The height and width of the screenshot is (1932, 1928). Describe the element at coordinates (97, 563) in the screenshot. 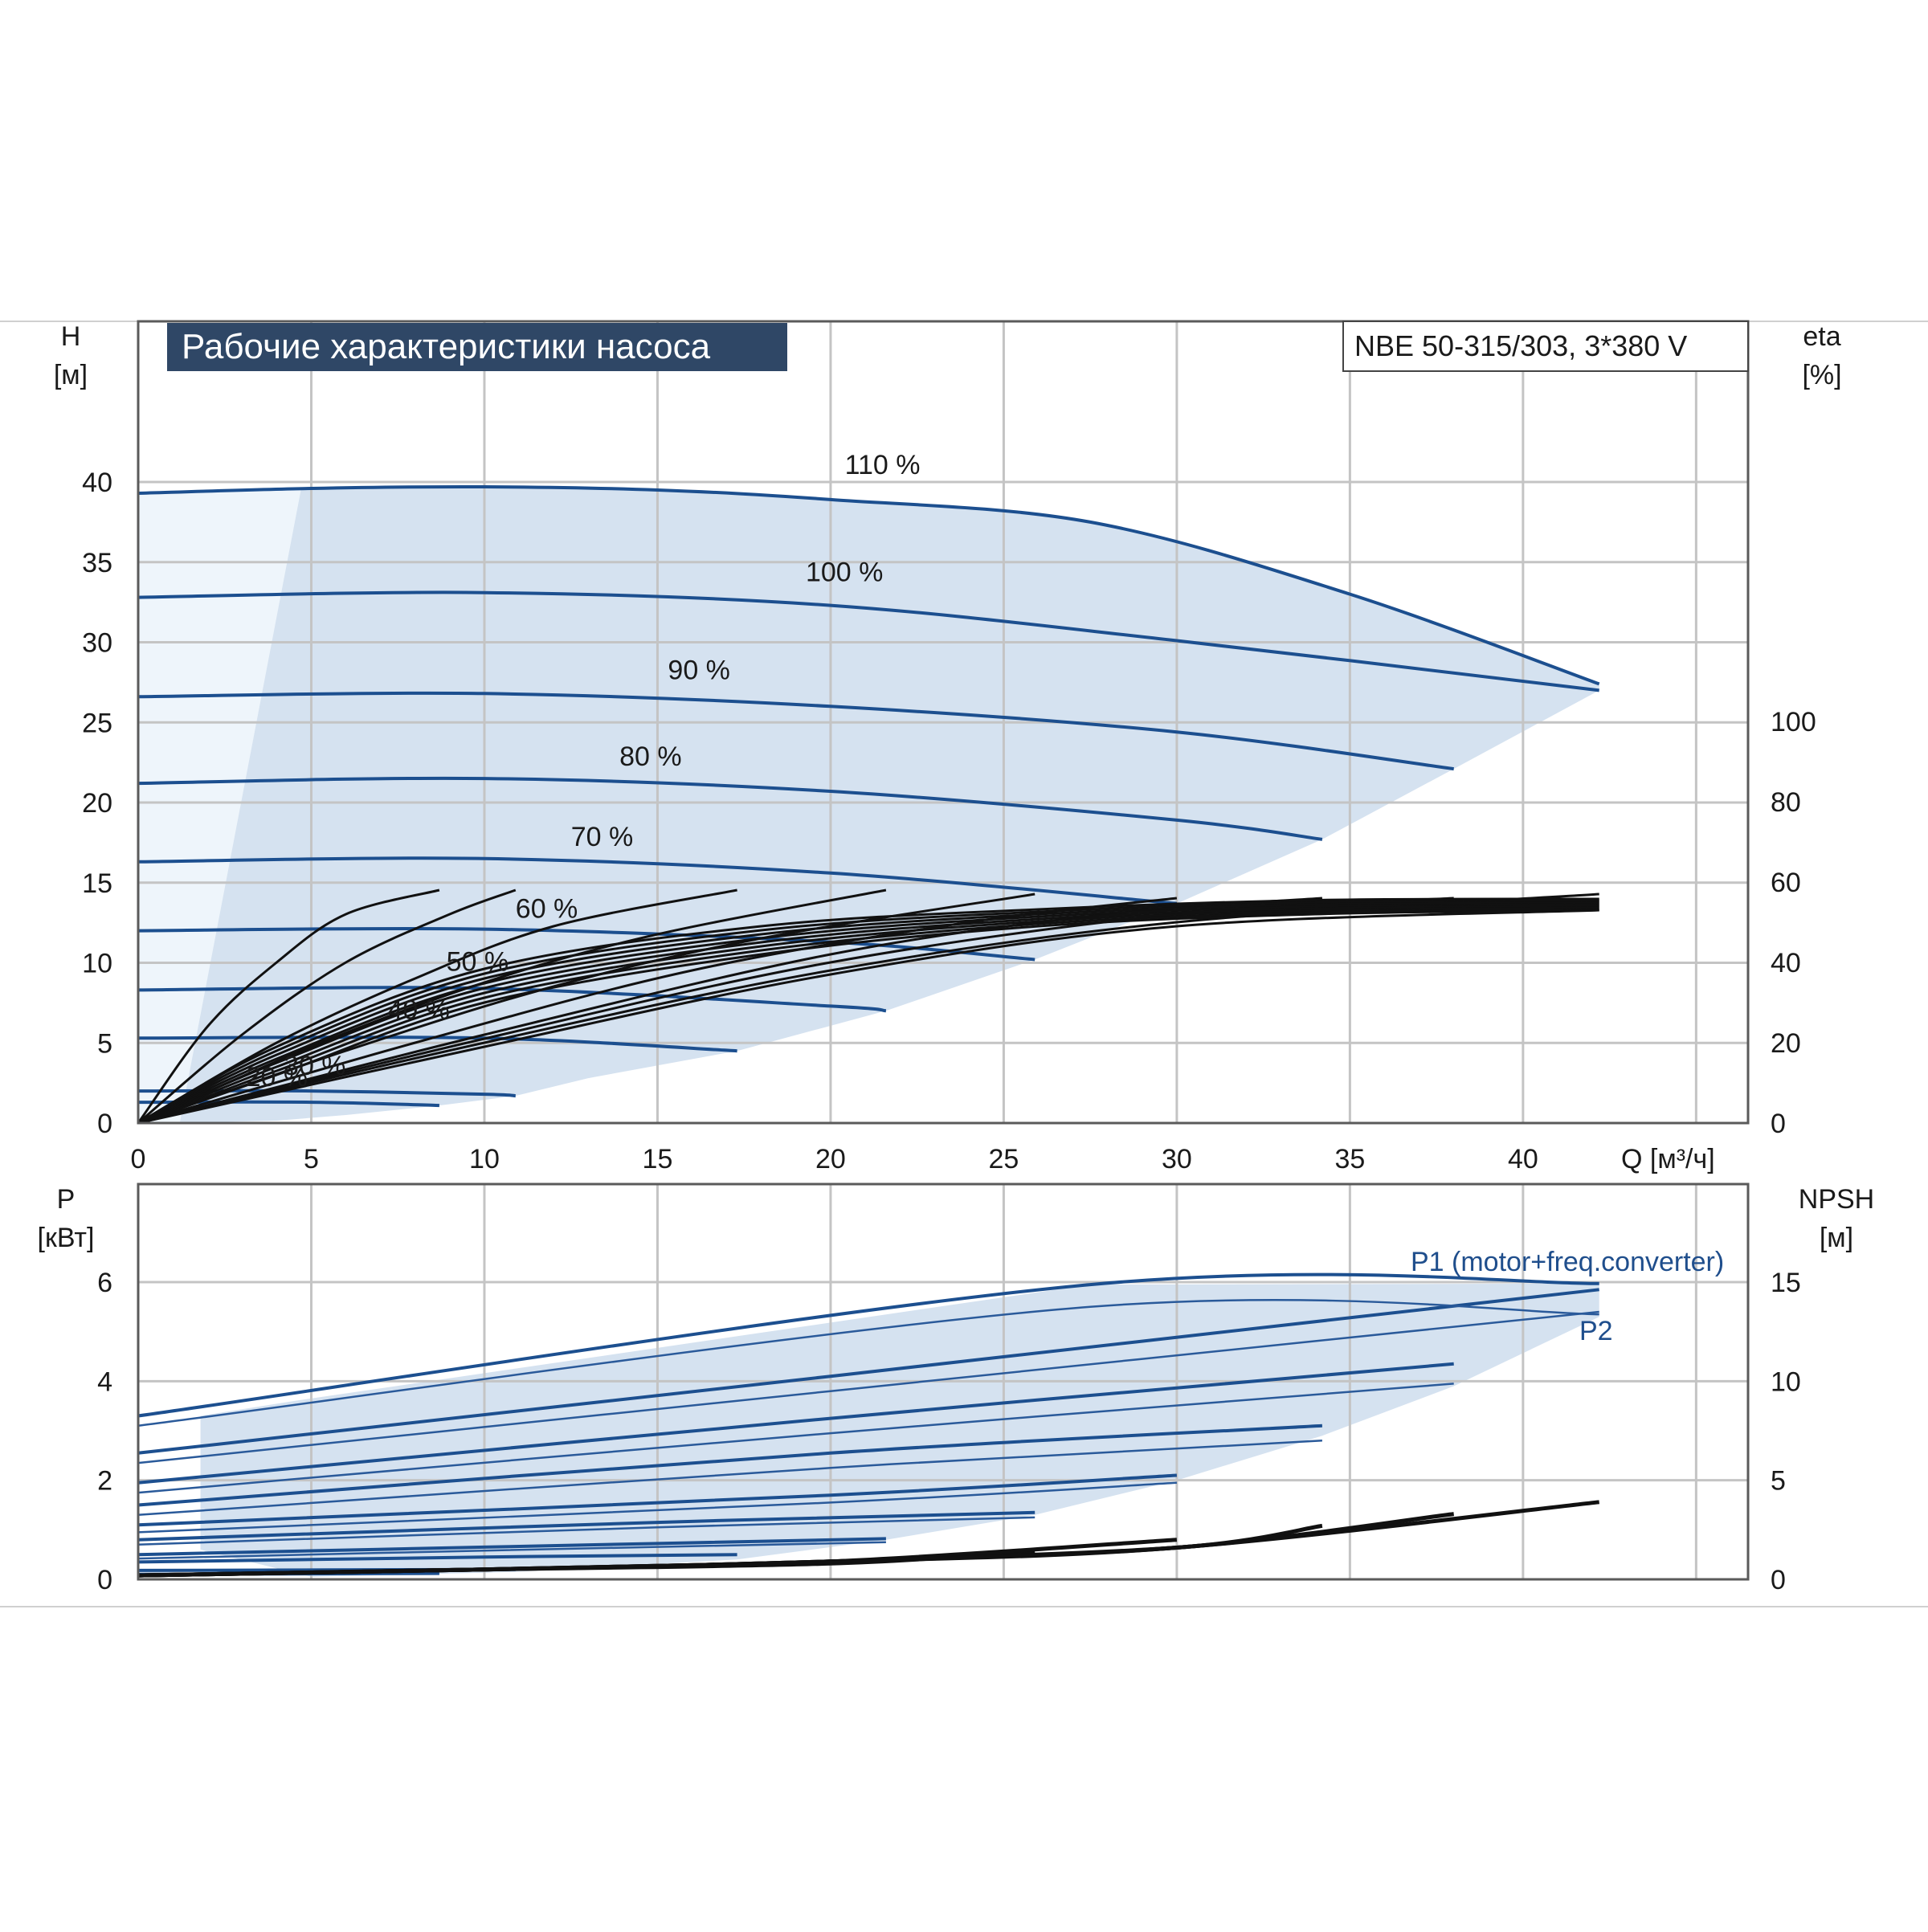

I see `h-tick-label: 35` at that location.